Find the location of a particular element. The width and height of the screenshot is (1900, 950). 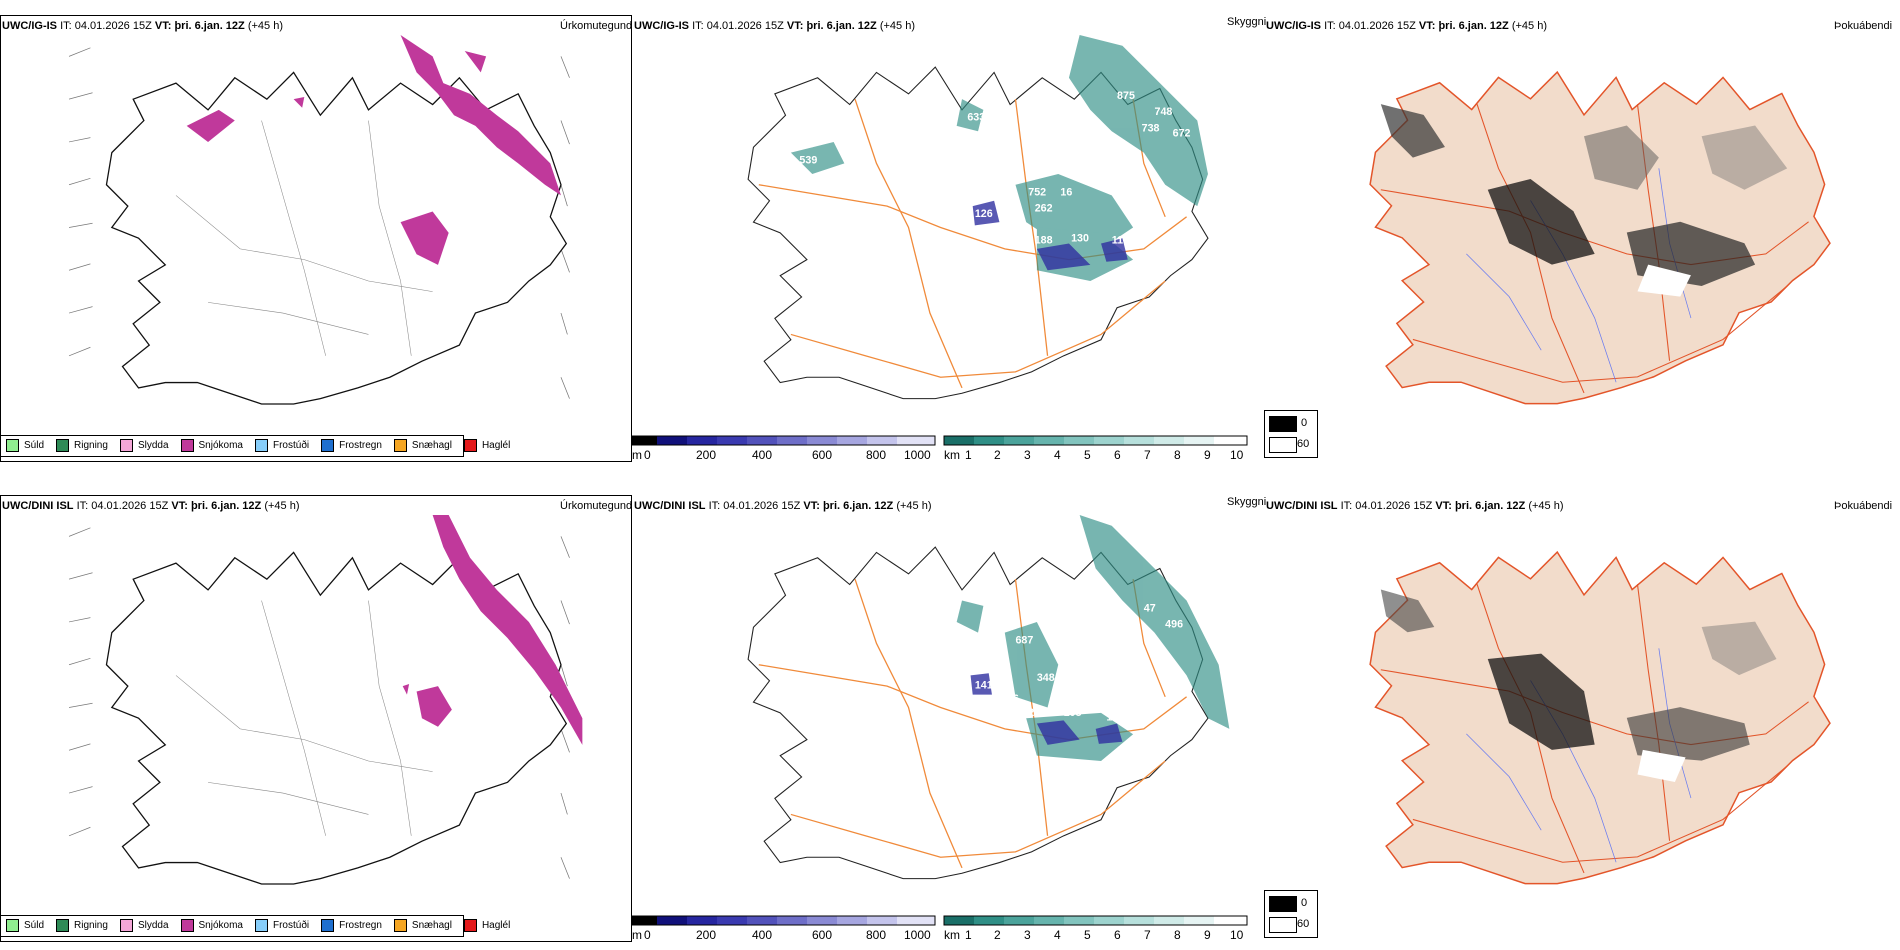

vis-tick: 3 is located at coordinates (1027, 455).